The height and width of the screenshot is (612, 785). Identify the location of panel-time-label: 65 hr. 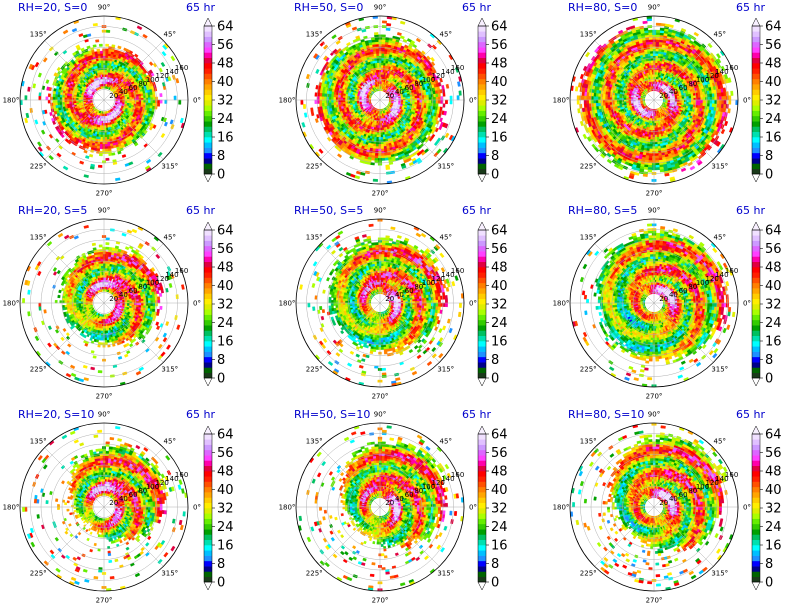
(476, 7).